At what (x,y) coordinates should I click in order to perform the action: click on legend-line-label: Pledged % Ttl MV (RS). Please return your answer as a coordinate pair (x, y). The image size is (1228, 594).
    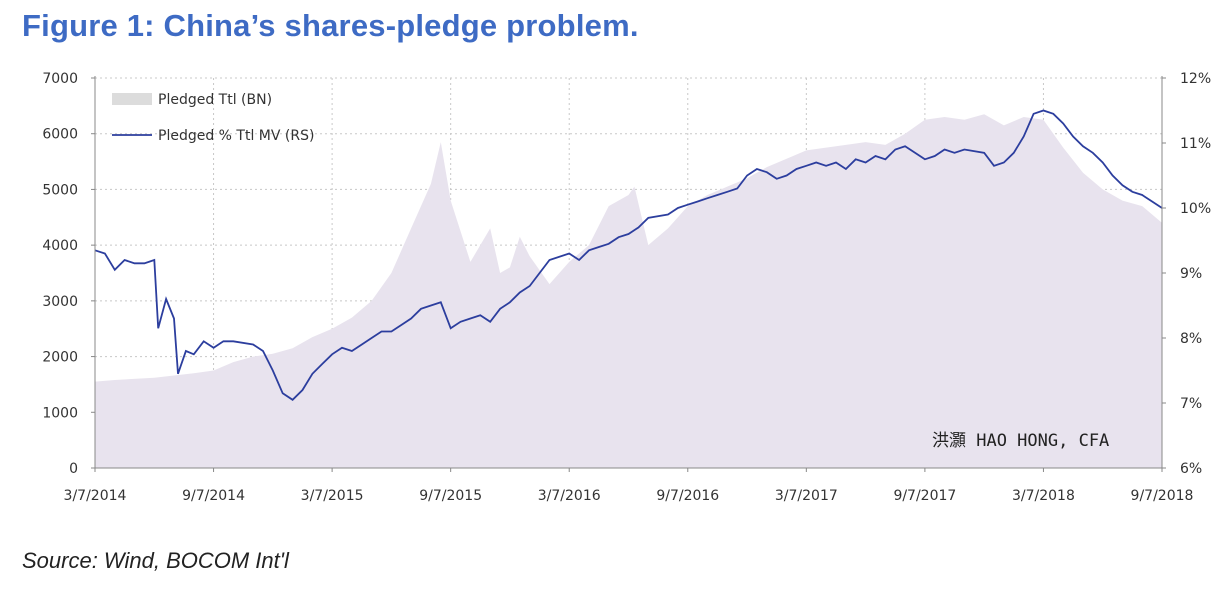
    Looking at the image, I should click on (236, 136).